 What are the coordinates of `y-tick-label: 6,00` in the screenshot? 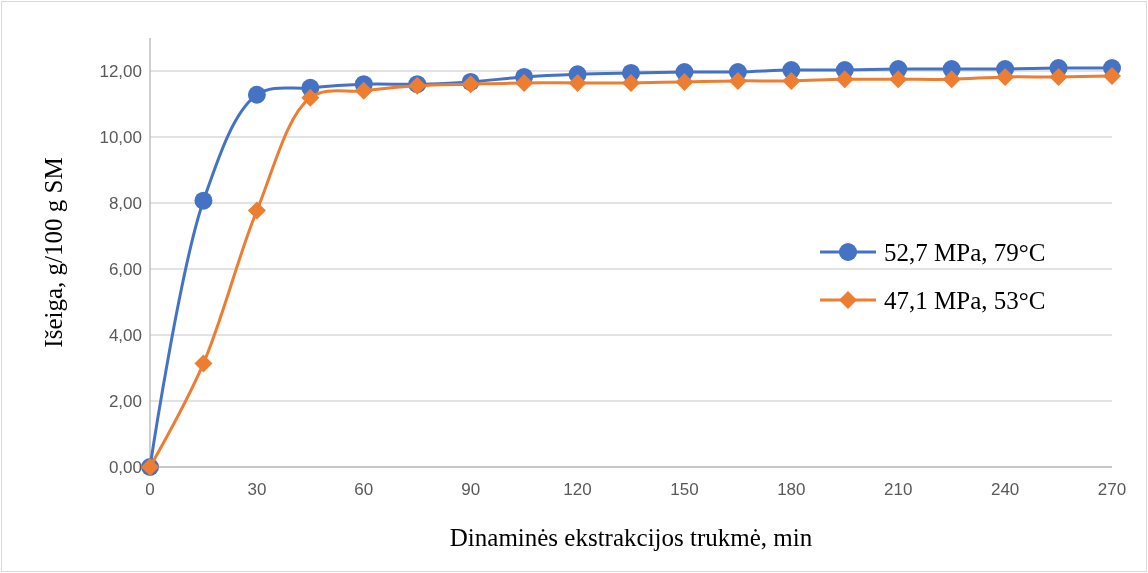 It's located at (125, 269).